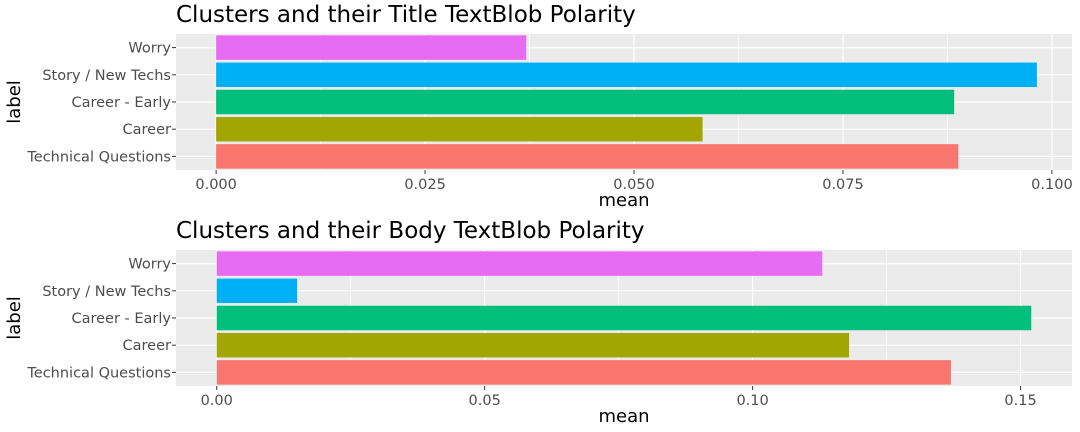 The image size is (1080, 432). I want to click on x-tick-label: 0.05, so click(485, 401).